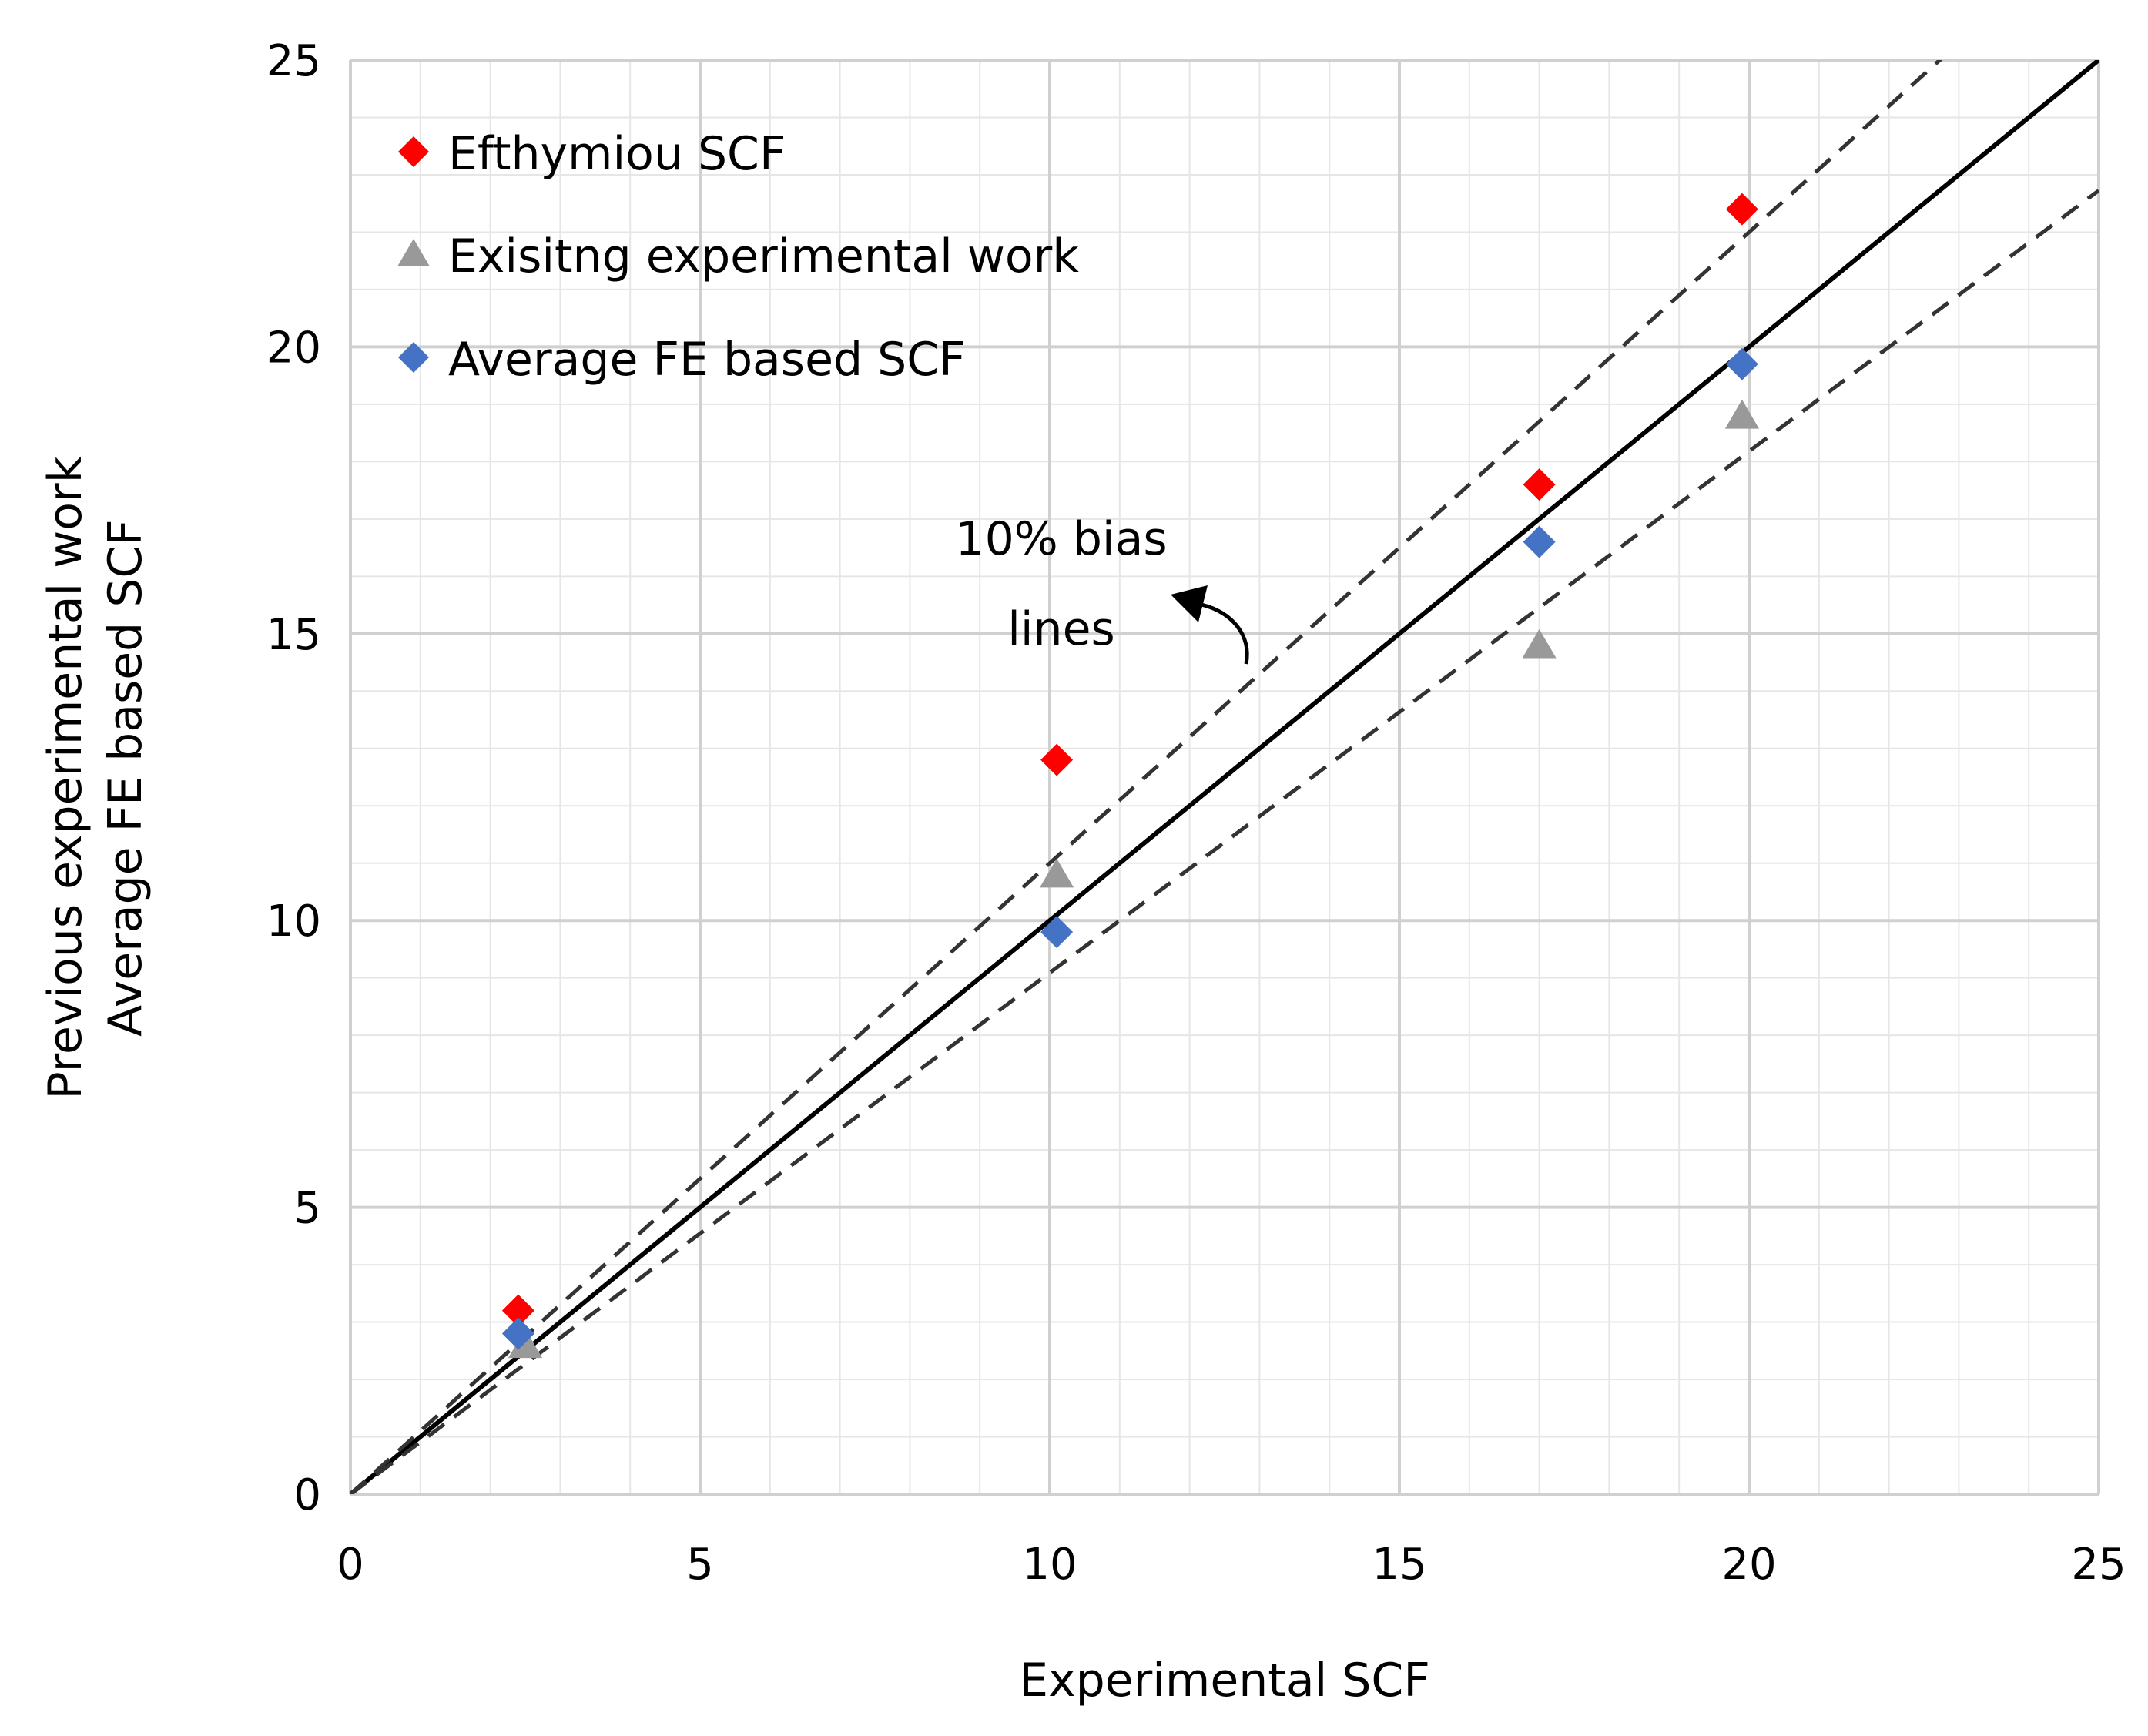  I want to click on annotation-arrowhead, so click(1190, 603).